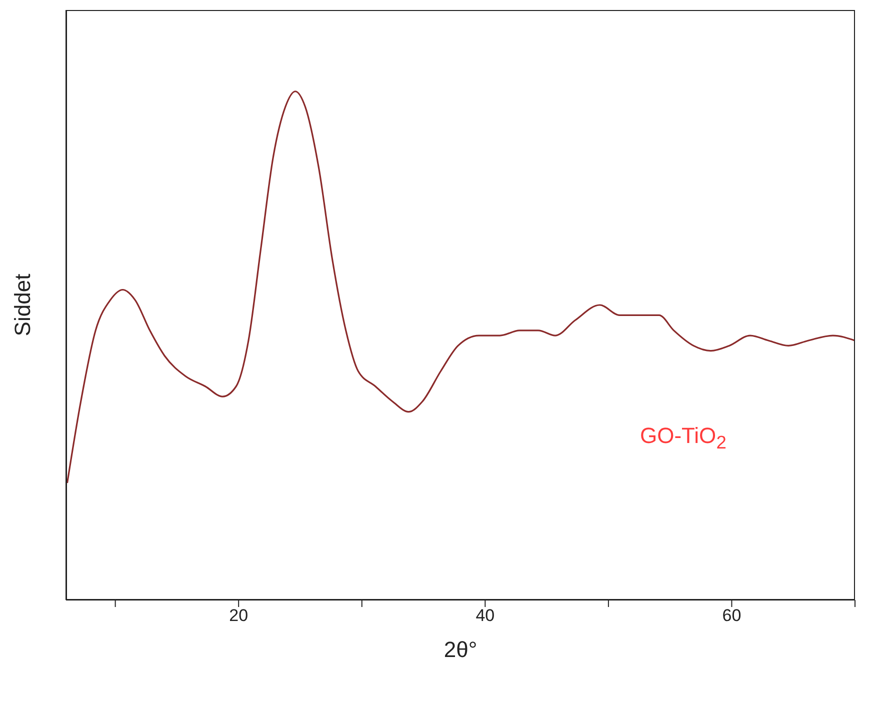 This screenshot has width=872, height=701. Describe the element at coordinates (732, 616) in the screenshot. I see `x-tick-label: 60` at that location.